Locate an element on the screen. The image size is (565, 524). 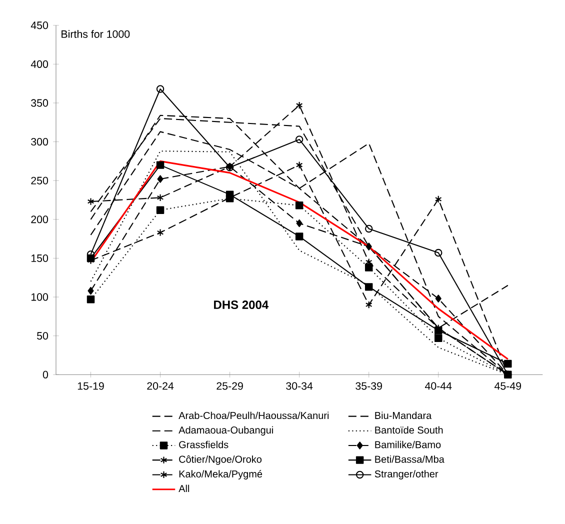
x-tick-label: 35-39 is located at coordinates (369, 386).